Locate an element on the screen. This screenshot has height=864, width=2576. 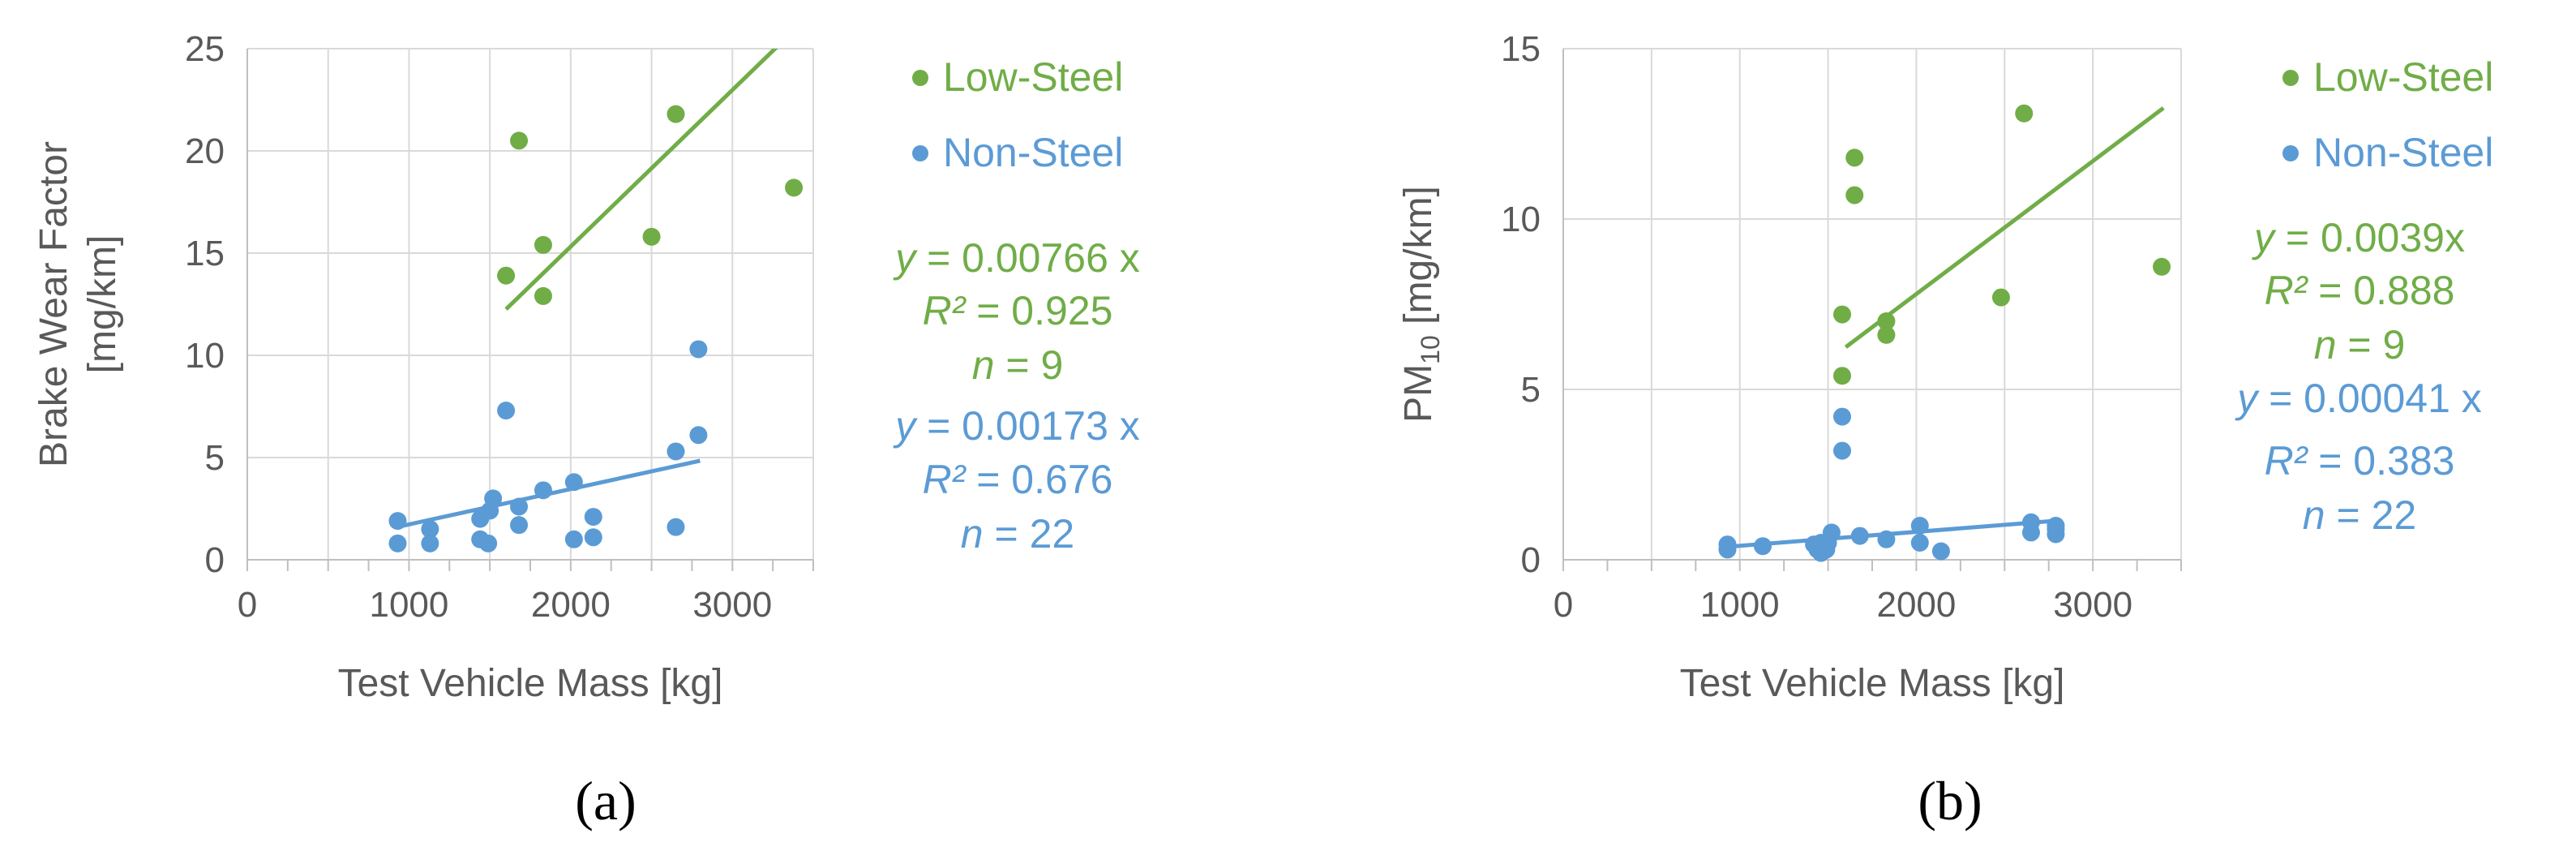
non-steel-legend-label: Non-Steel is located at coordinates (2403, 152).